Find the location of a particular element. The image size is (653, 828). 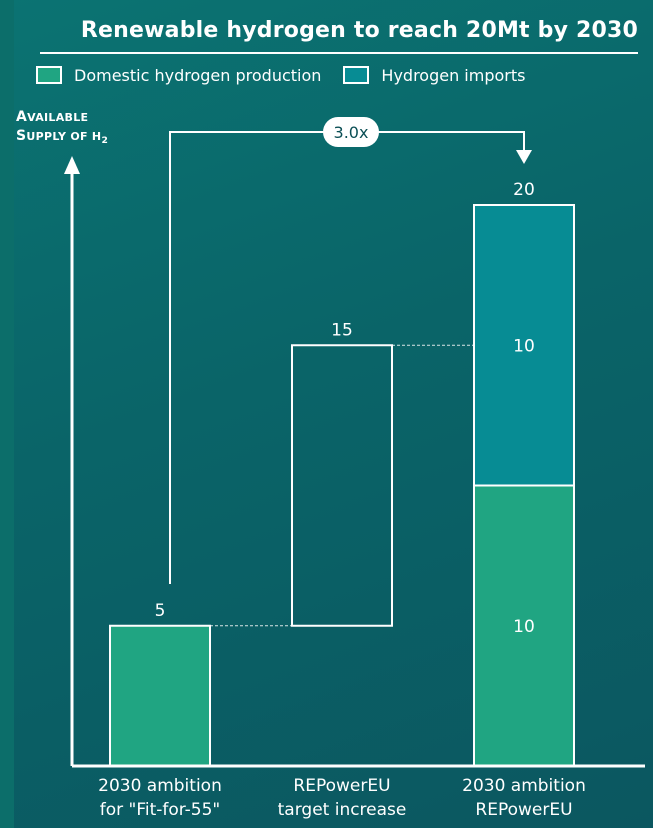

legend-swatch-domestic is located at coordinates (49, 75).